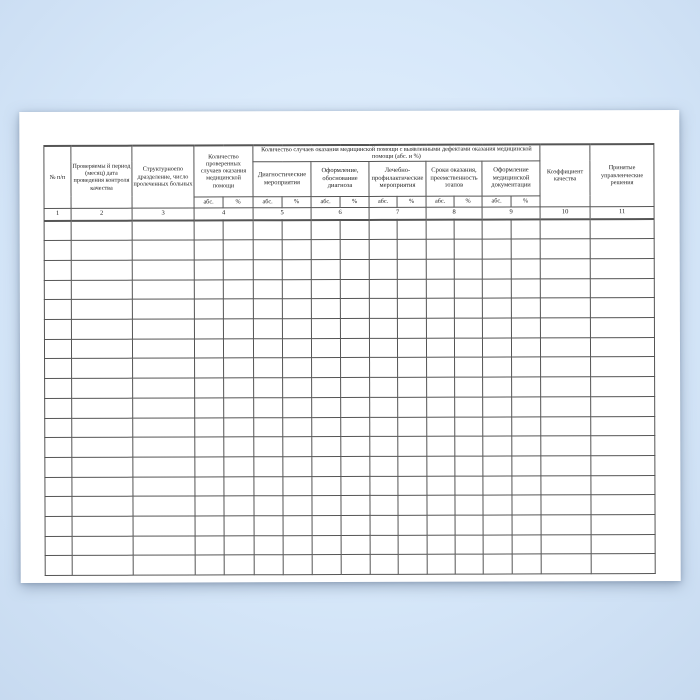  Describe the element at coordinates (622, 212) in the screenshot. I see `column-number-cell: 11` at that location.